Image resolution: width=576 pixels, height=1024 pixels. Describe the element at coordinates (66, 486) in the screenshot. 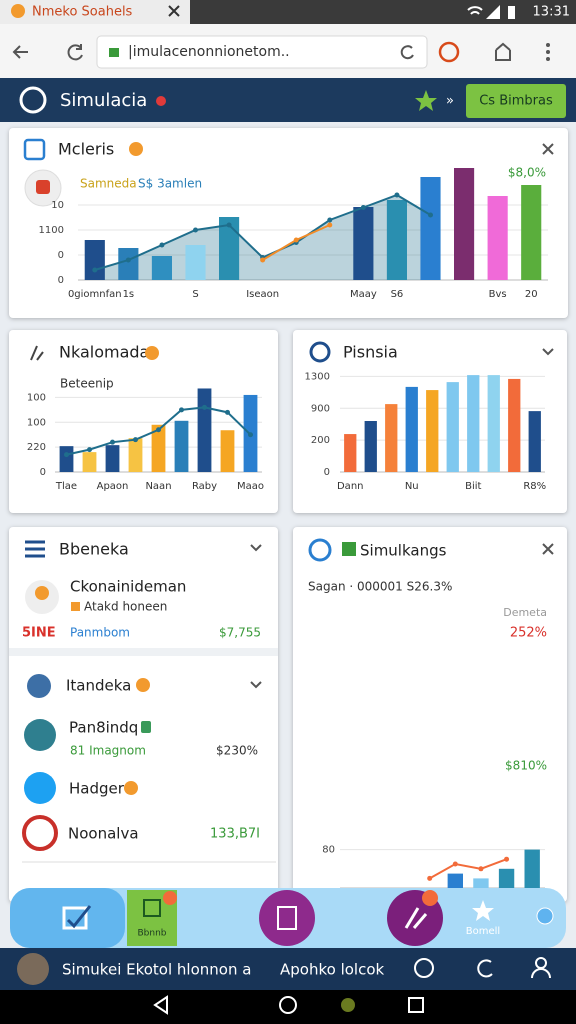

I see `x-tick-label: Tlae` at that location.